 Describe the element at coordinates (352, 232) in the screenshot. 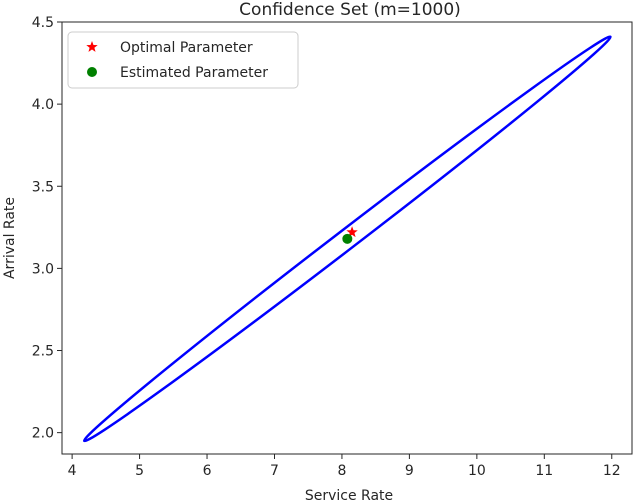

I see `optimal-parameter-point` at that location.